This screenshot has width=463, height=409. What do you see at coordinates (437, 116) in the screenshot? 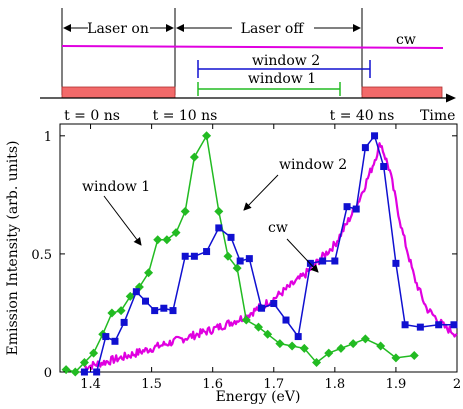
I see `time-axis-label: Time` at bounding box center [437, 116].